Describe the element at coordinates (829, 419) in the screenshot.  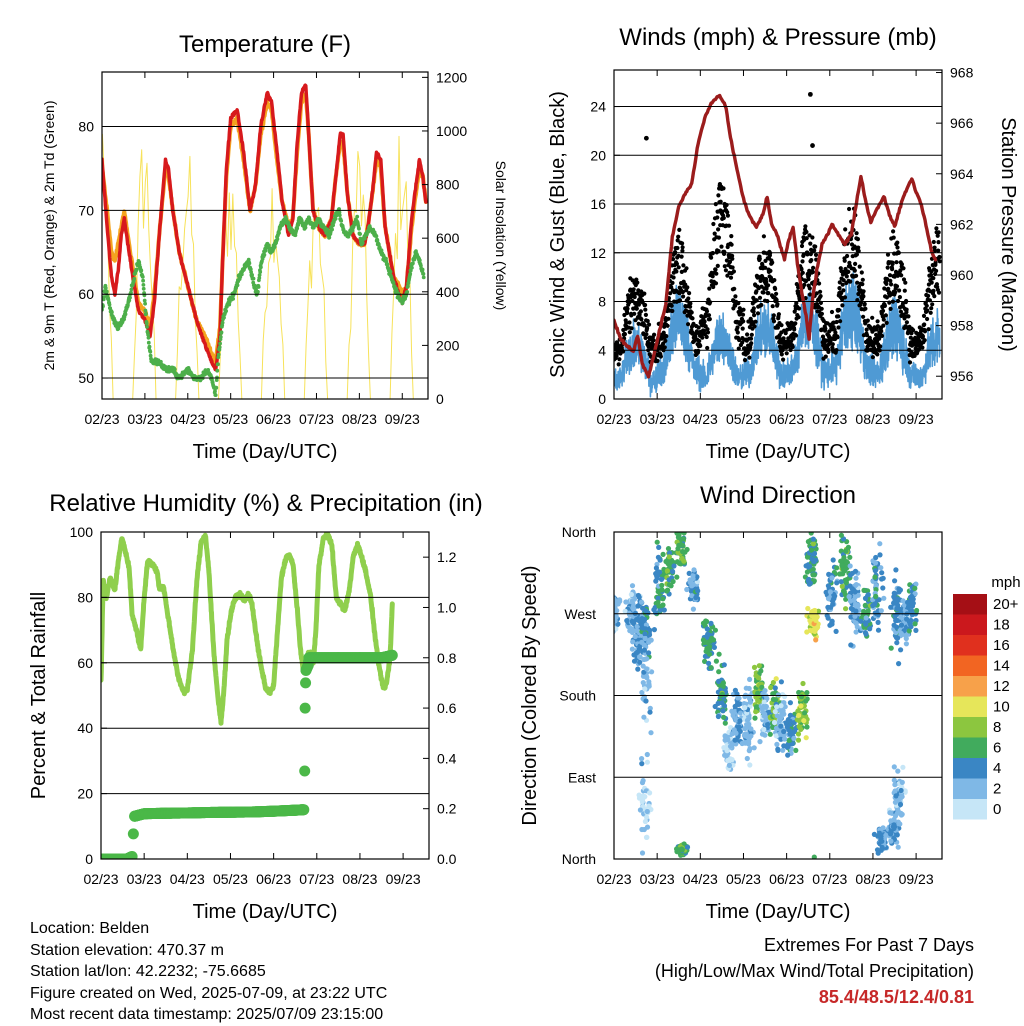
I see `x-tick-label: 07/23` at that location.